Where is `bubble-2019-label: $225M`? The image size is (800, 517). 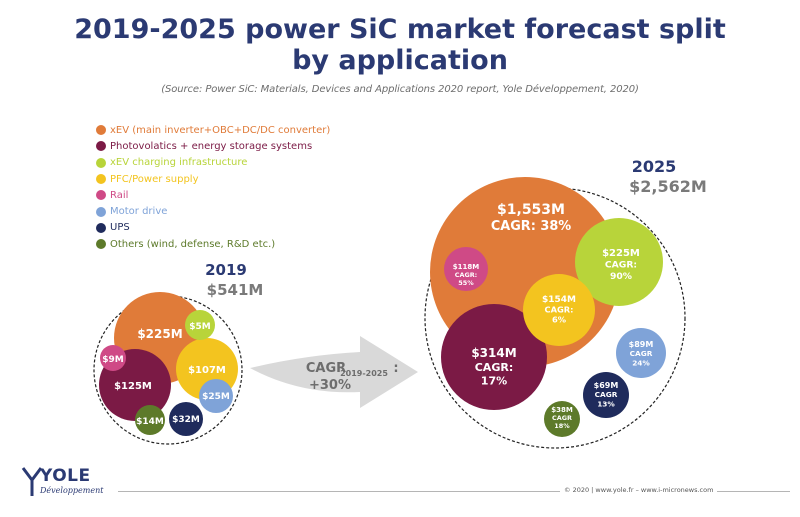 bubble-2019-label: $225M is located at coordinates (159, 334).